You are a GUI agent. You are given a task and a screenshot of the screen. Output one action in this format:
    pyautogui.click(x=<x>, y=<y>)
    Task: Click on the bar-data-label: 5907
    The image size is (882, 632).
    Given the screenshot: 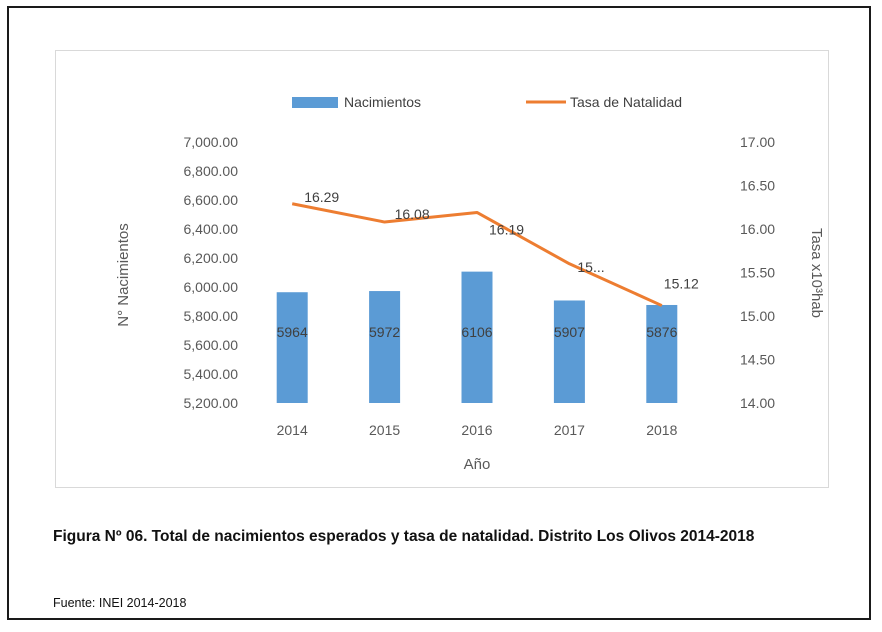 What is the action you would take?
    pyautogui.click(x=569, y=332)
    